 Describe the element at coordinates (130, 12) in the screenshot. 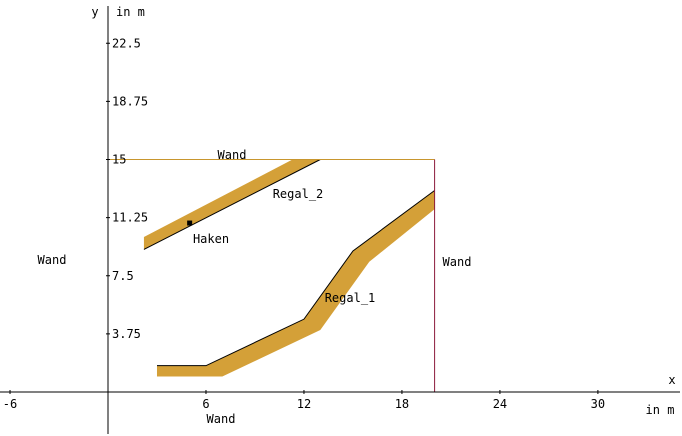

I see `y-axis-unit: in m` at that location.